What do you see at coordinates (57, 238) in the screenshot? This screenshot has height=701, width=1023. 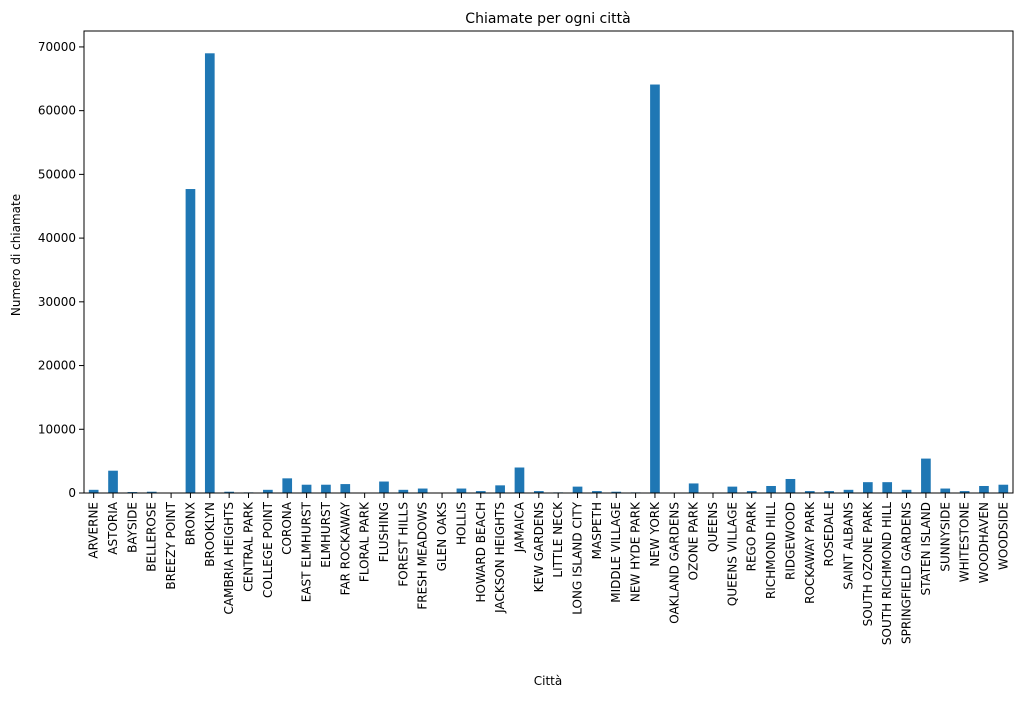 I see `y-tick-label: 40000` at bounding box center [57, 238].